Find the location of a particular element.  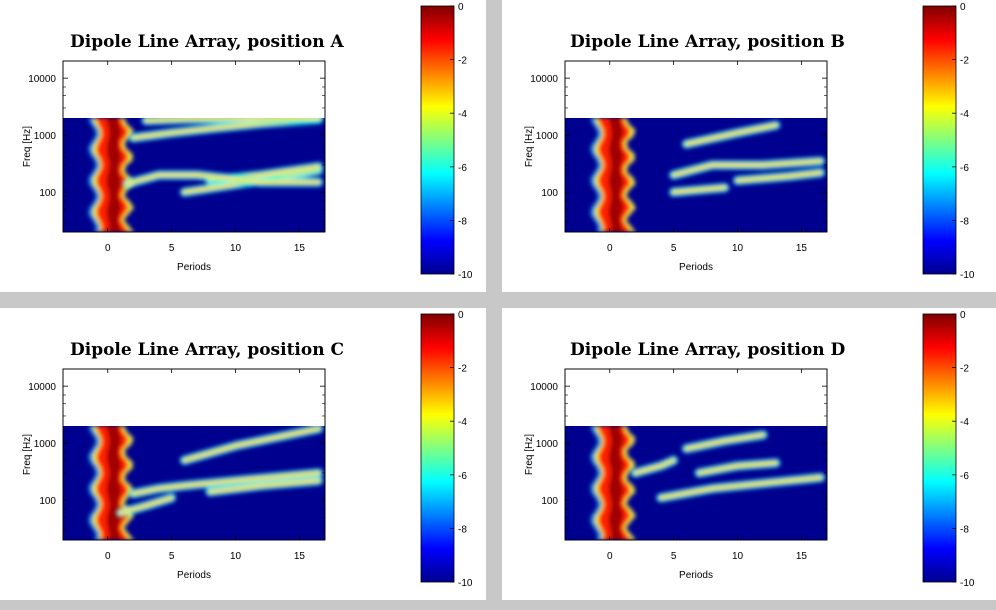

chart-d-ytick-label-0: 100 is located at coordinates (549, 501).